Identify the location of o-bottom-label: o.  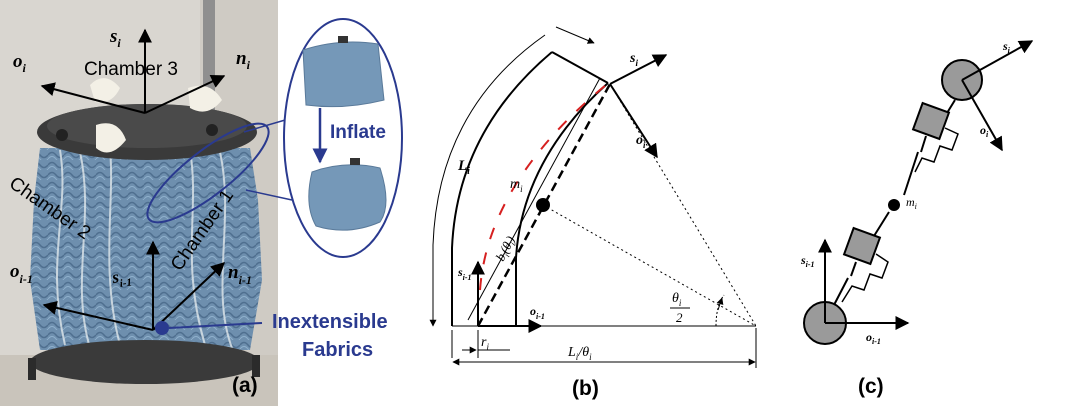
(533, 311).